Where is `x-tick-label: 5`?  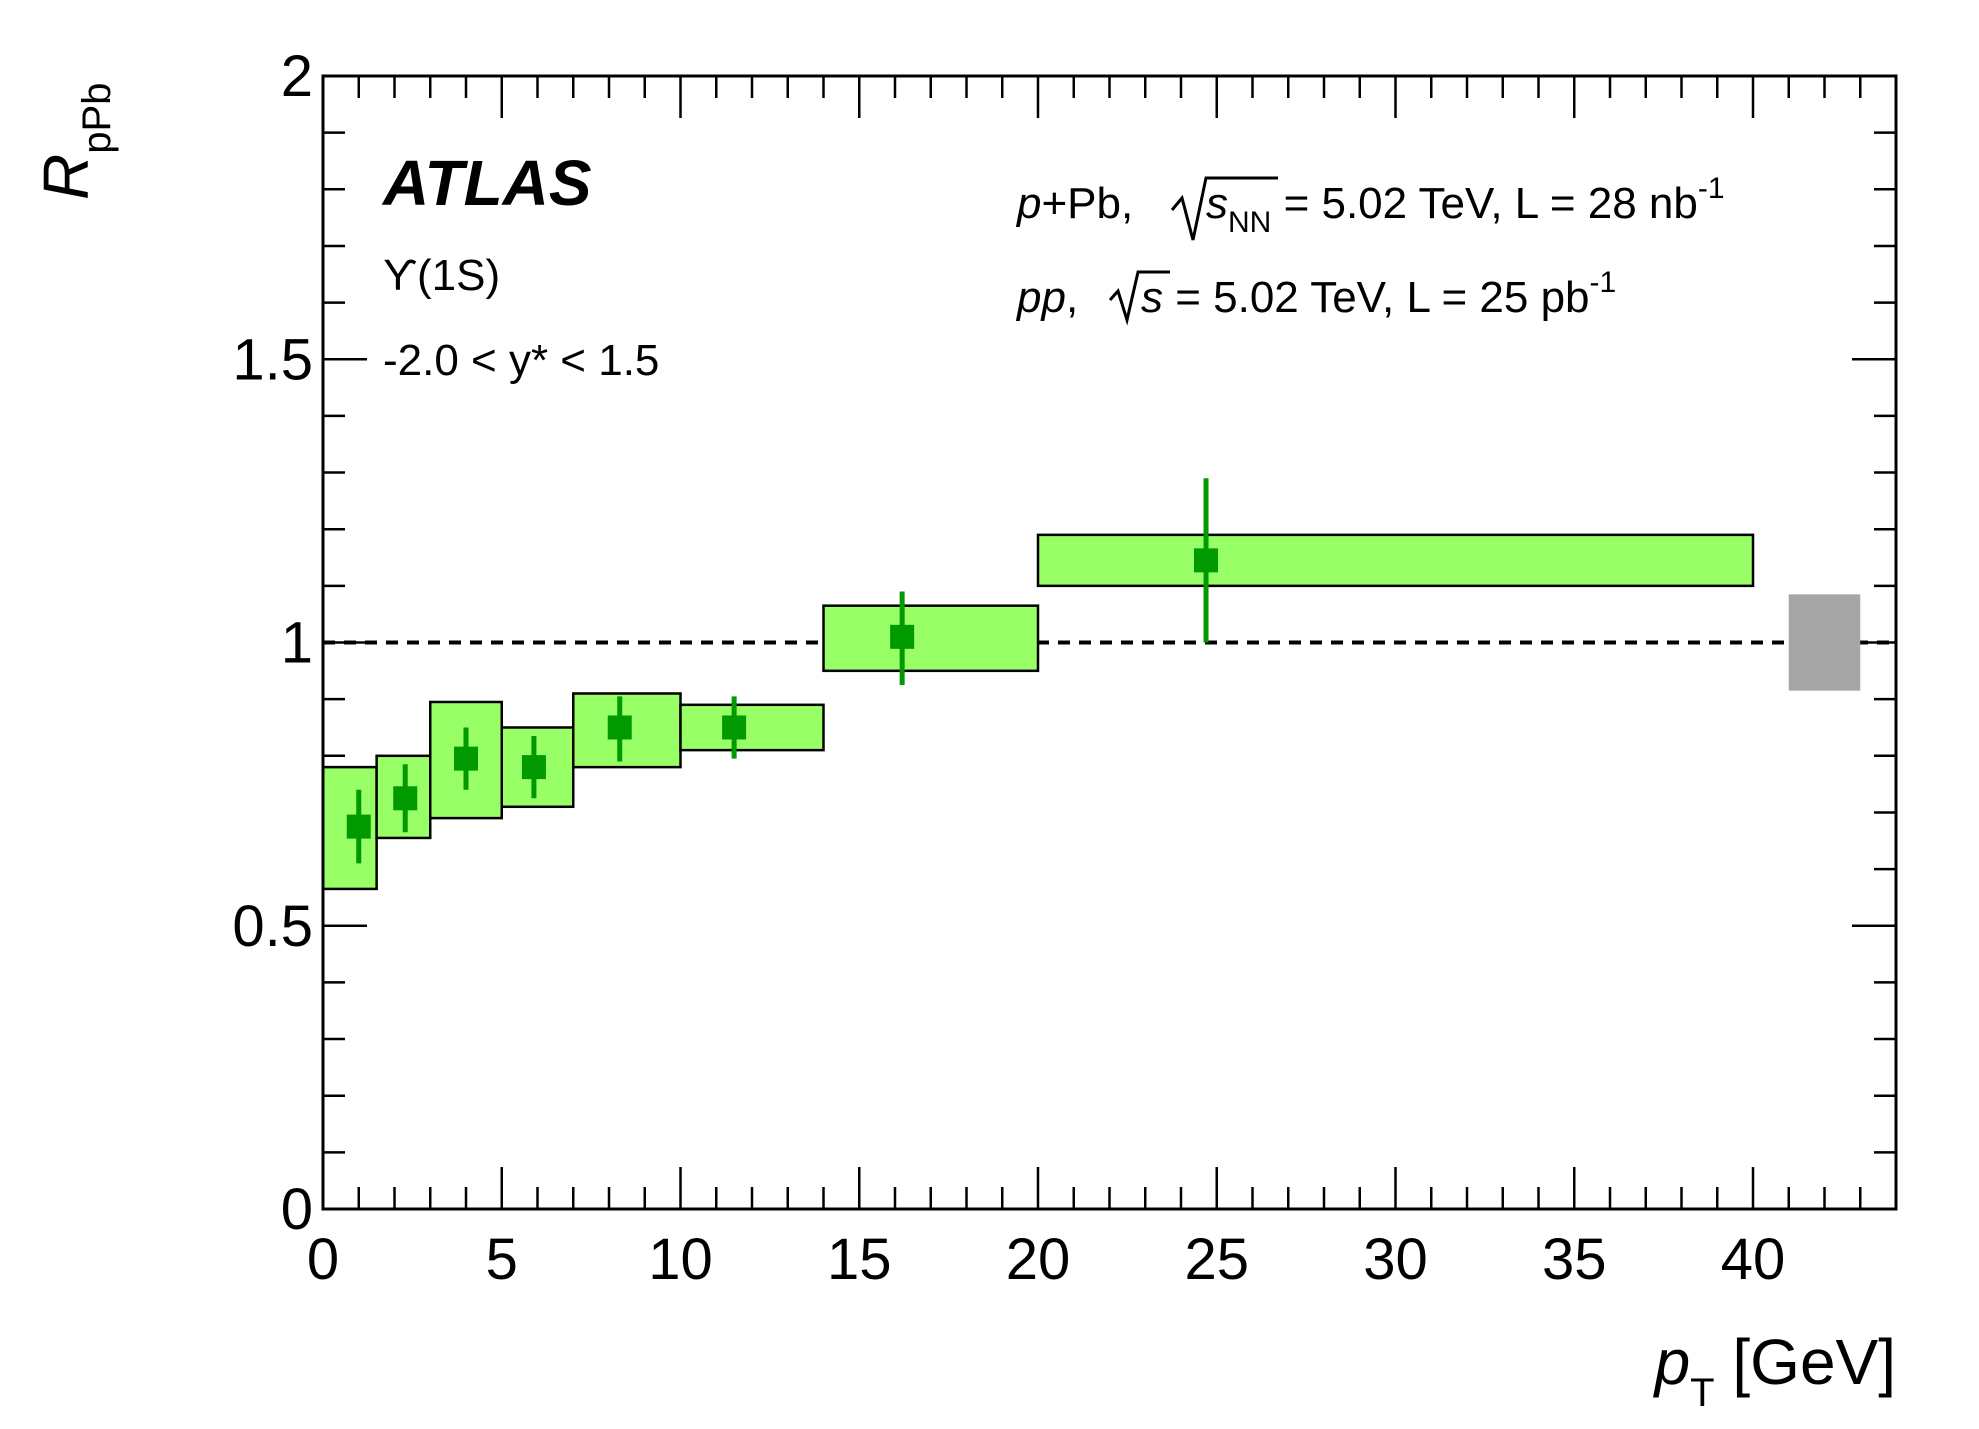
x-tick-label: 5 is located at coordinates (502, 1259).